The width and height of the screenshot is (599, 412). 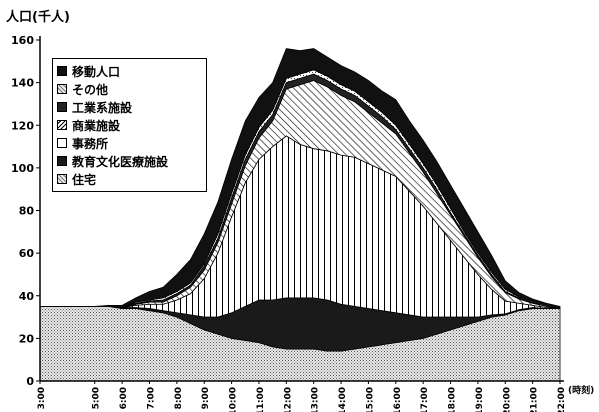 I want to click on y-tick-label: 0, so click(x=30, y=381).